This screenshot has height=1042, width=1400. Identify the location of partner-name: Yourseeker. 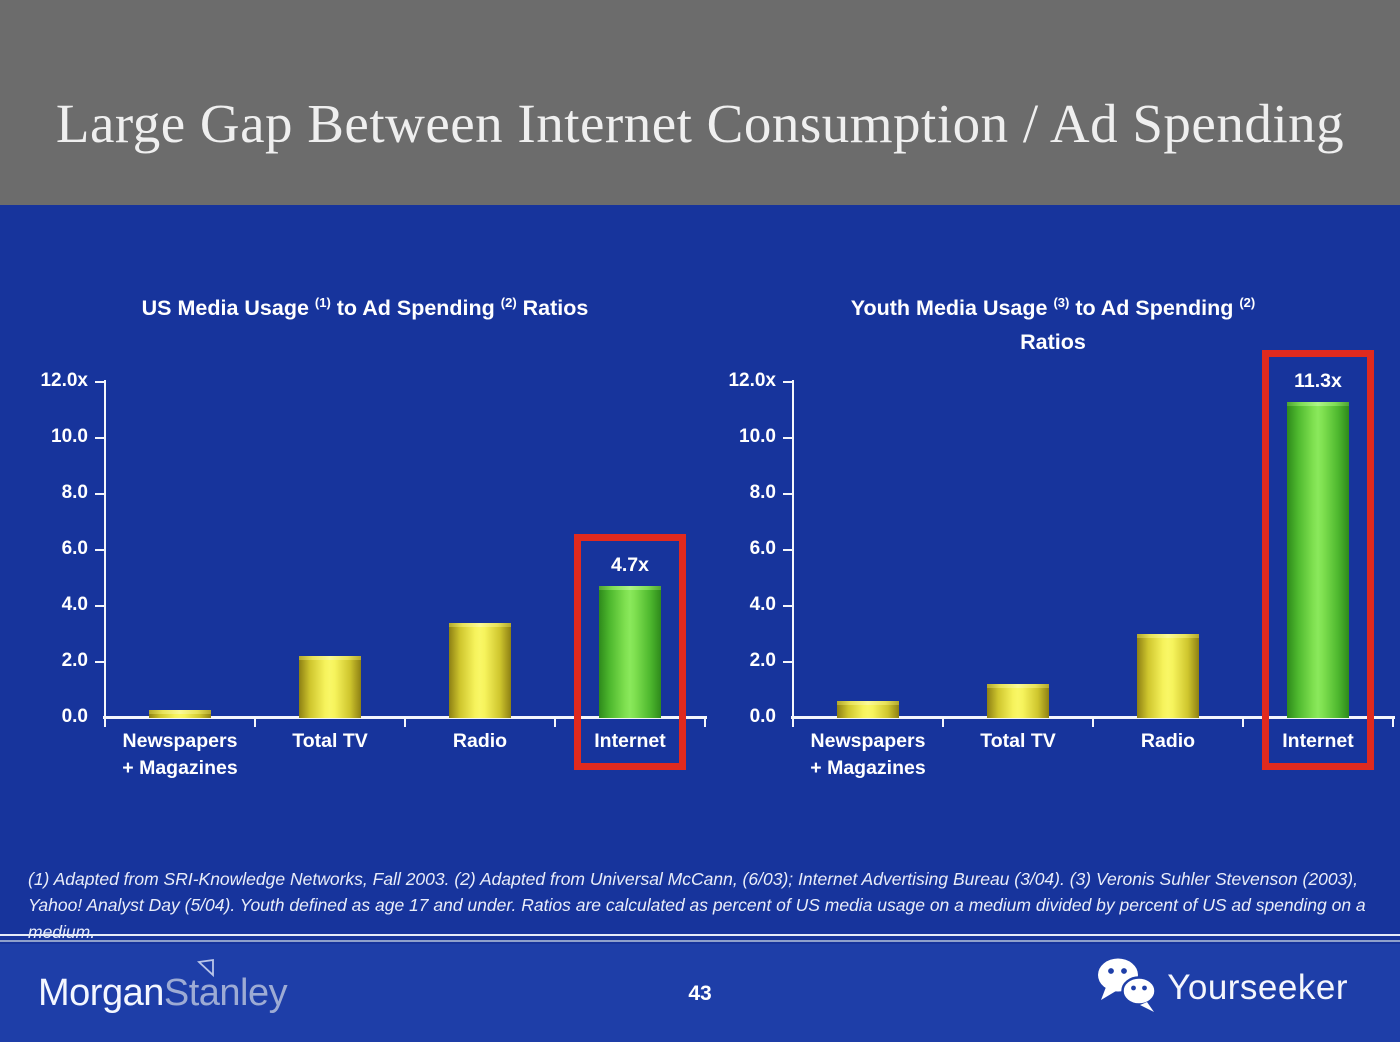
(1257, 987).